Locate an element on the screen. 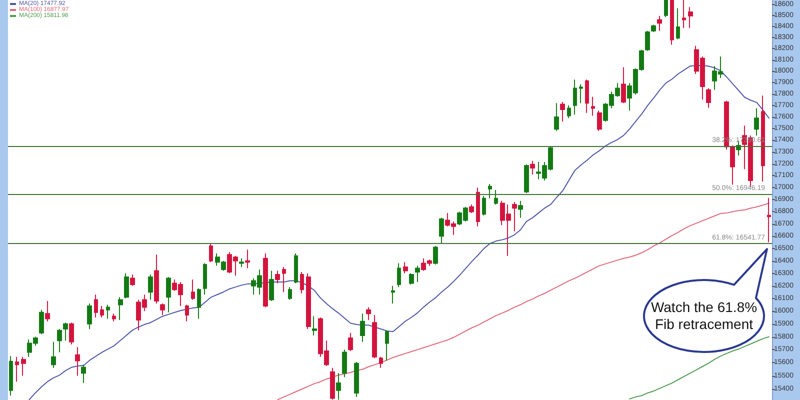 Image resolution: width=800 pixels, height=400 pixels. line-series is located at coordinates (699, 368).